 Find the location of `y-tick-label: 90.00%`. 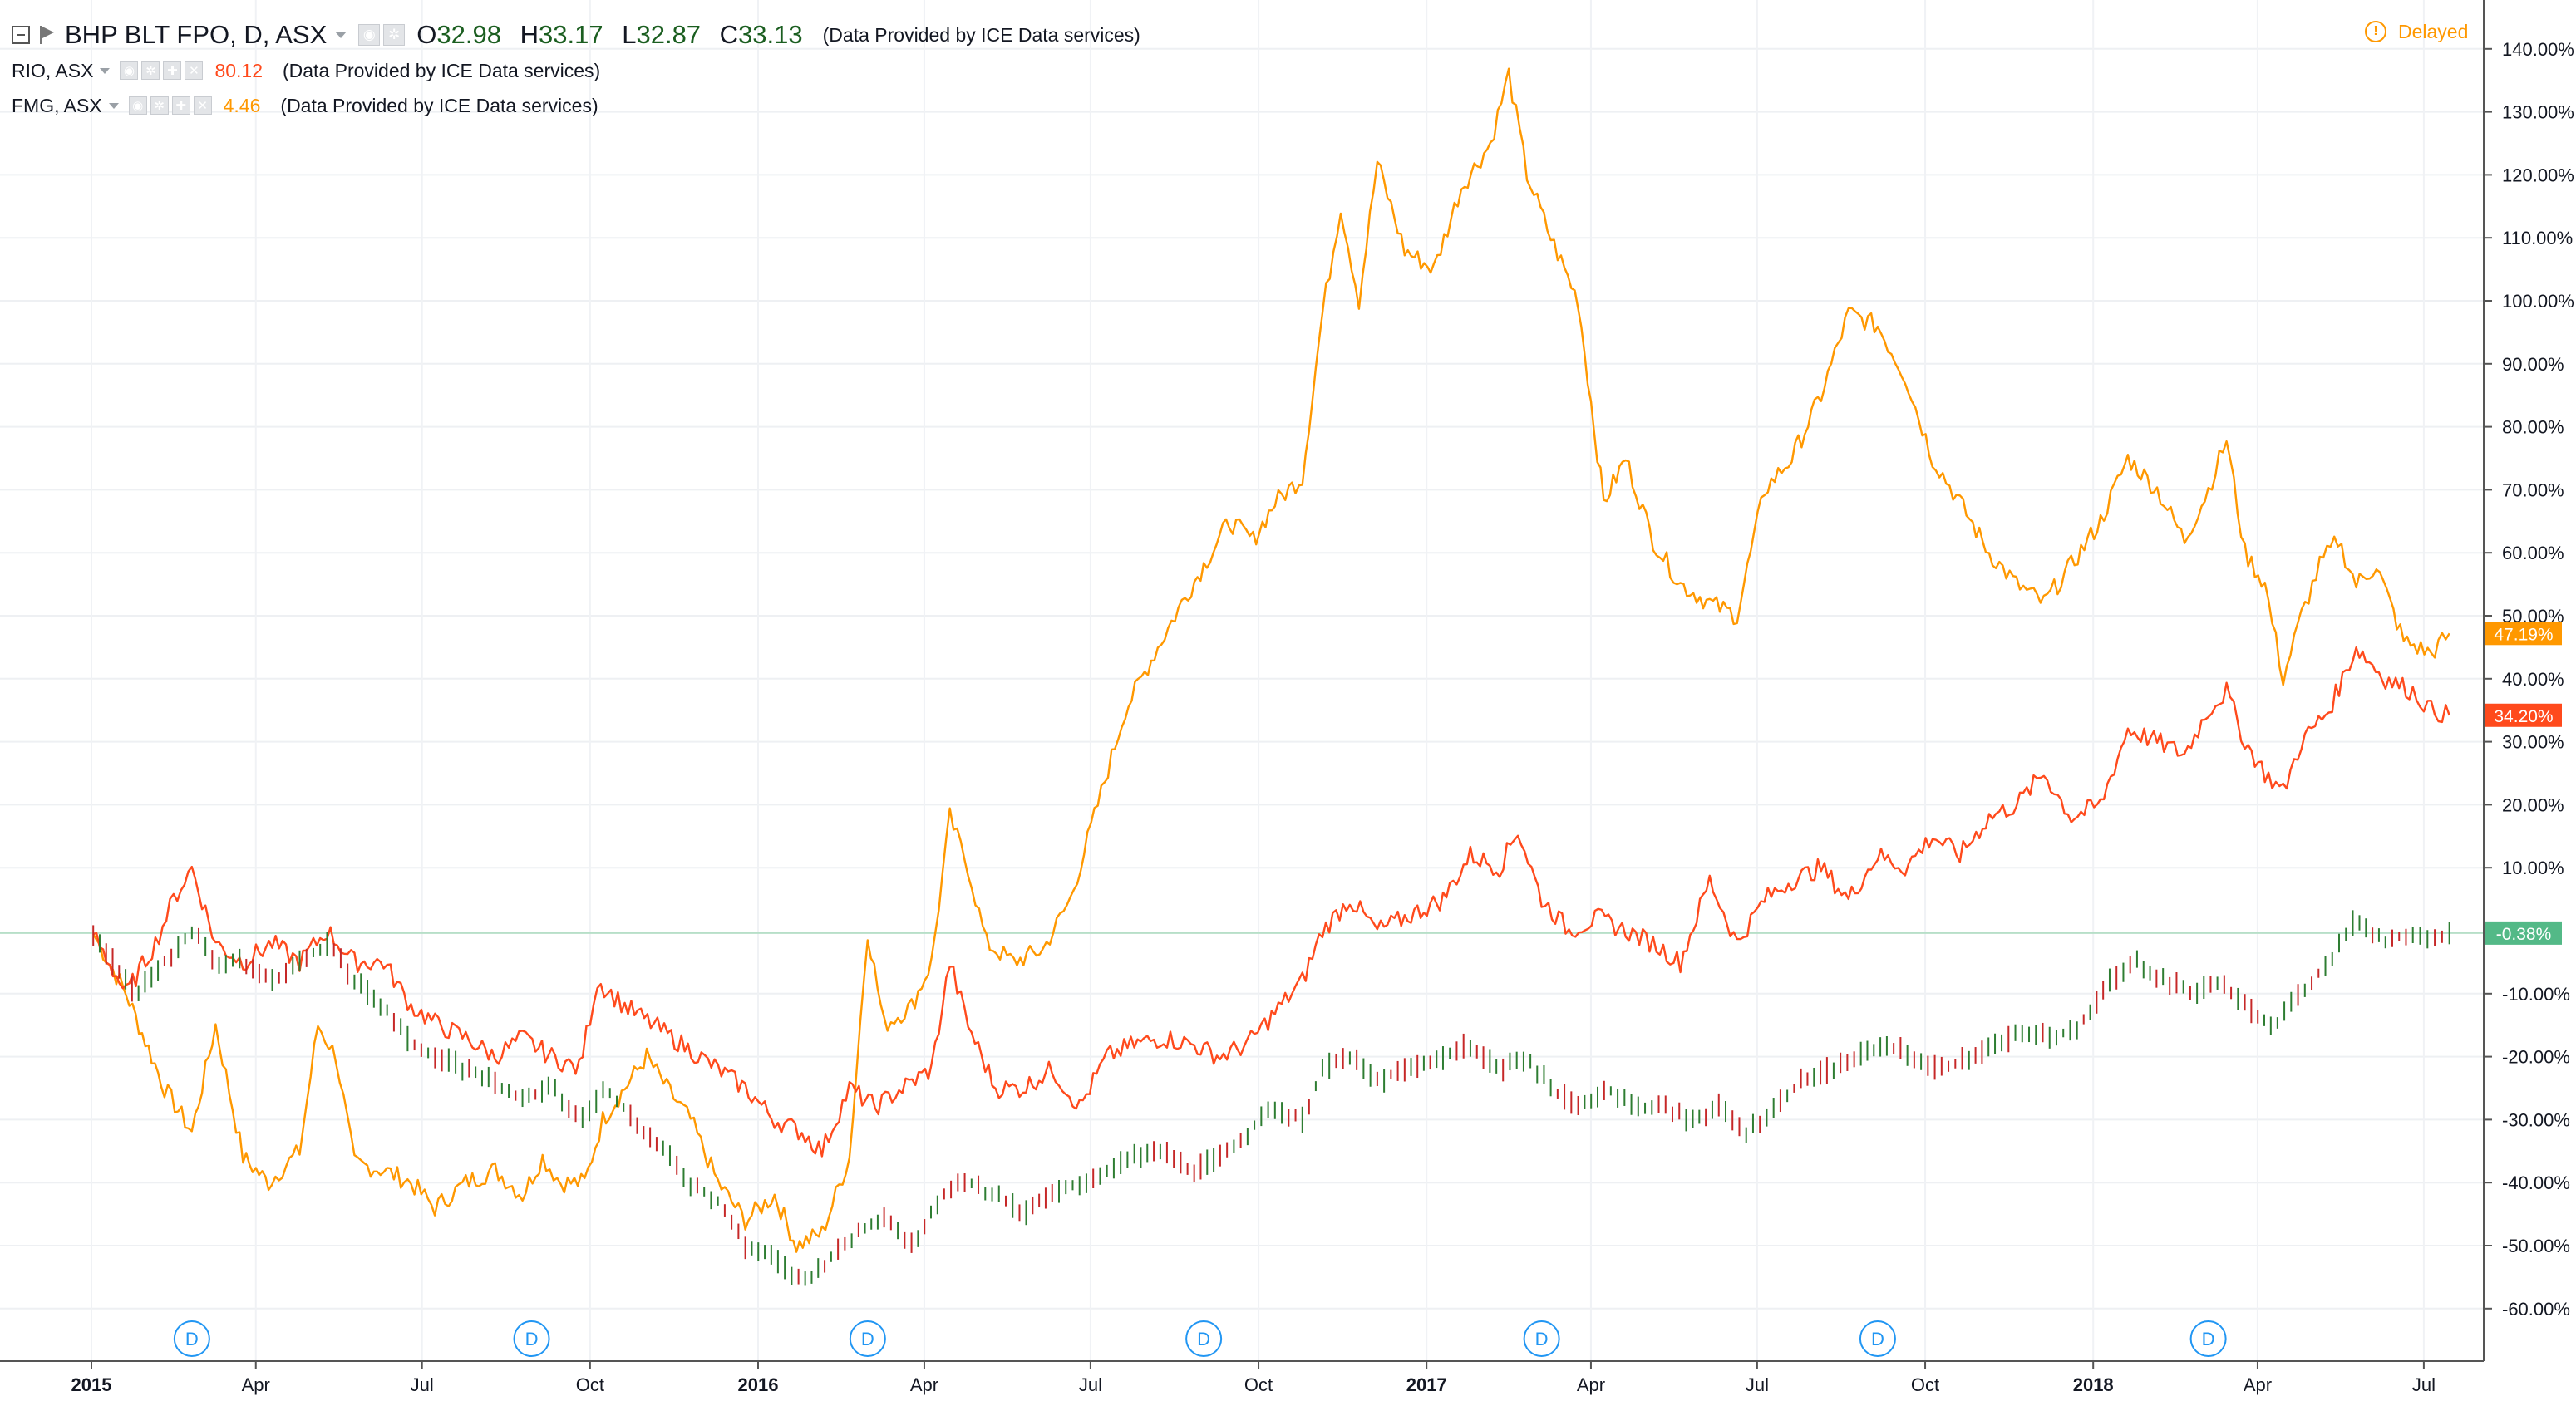

y-tick-label: 90.00% is located at coordinates (2533, 364).